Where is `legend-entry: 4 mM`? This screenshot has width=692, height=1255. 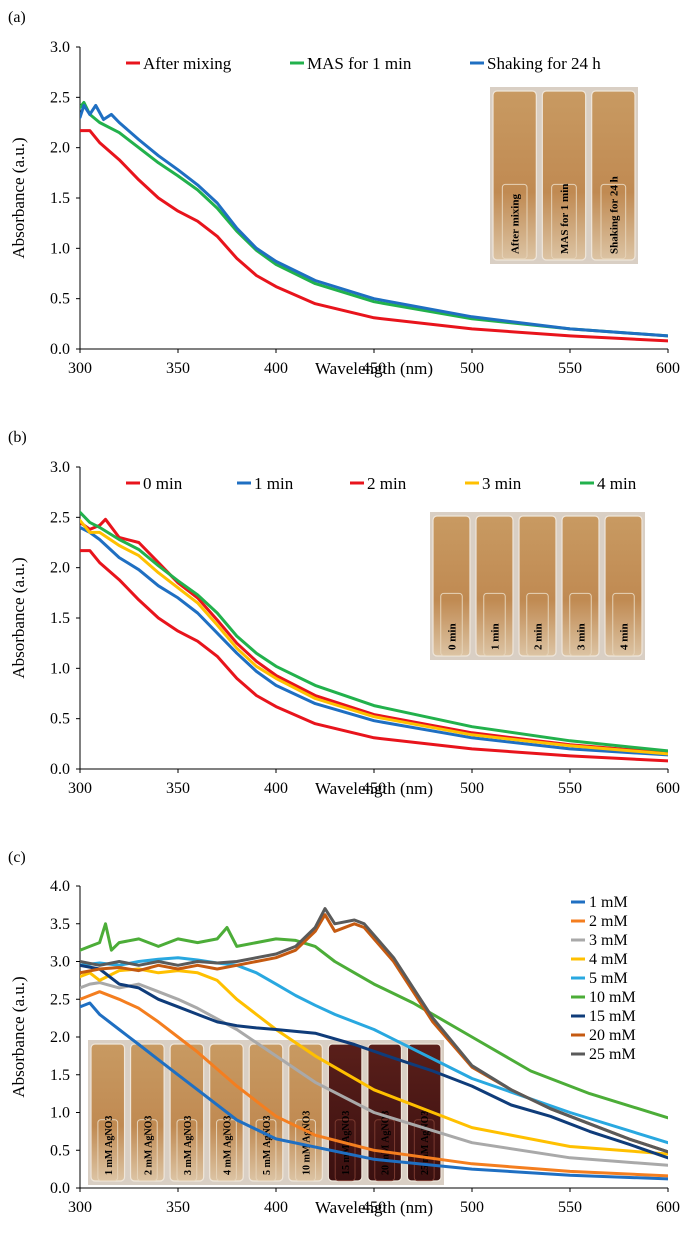 legend-entry: 4 mM is located at coordinates (608, 959).